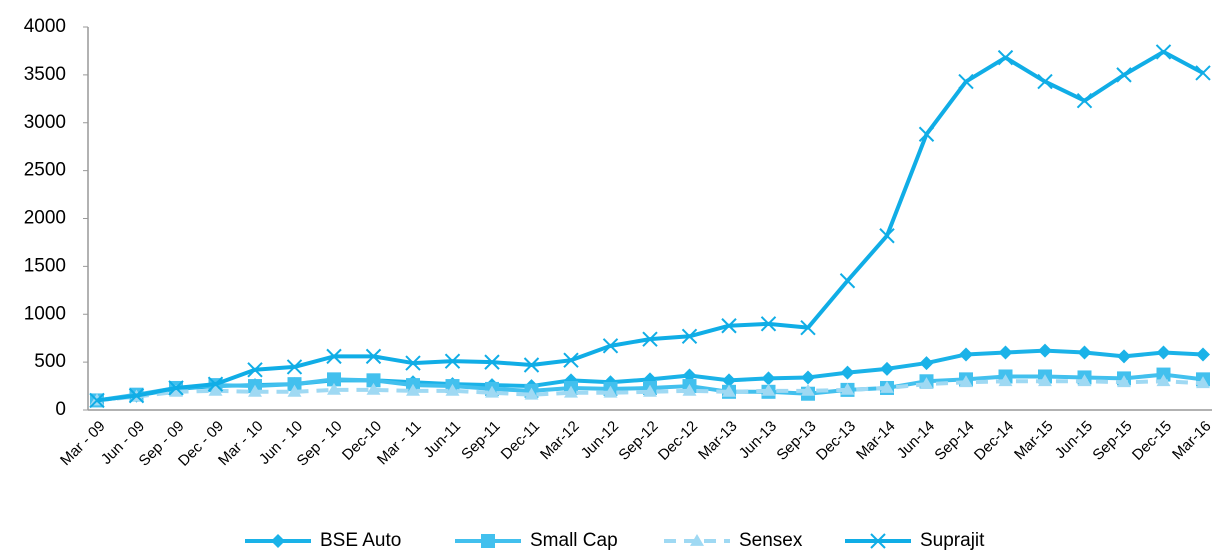 The height and width of the screenshot is (554, 1214). What do you see at coordinates (678, 441) in the screenshot?
I see `x-tick-label: Dec-12` at bounding box center [678, 441].